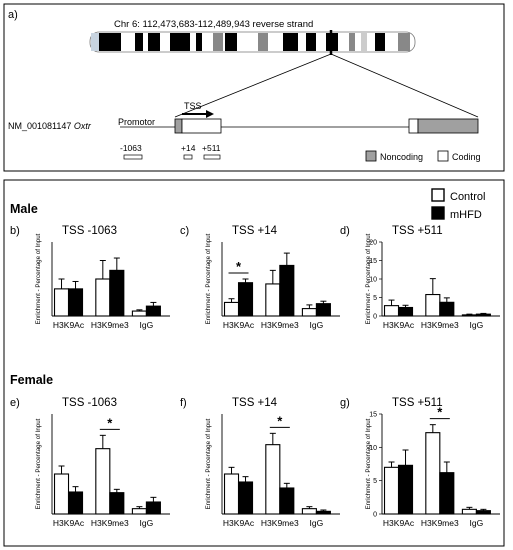 This screenshot has width=513, height=550. What do you see at coordinates (188, 148) in the screenshot?
I see `amplicon-label-2: +14` at bounding box center [188, 148].